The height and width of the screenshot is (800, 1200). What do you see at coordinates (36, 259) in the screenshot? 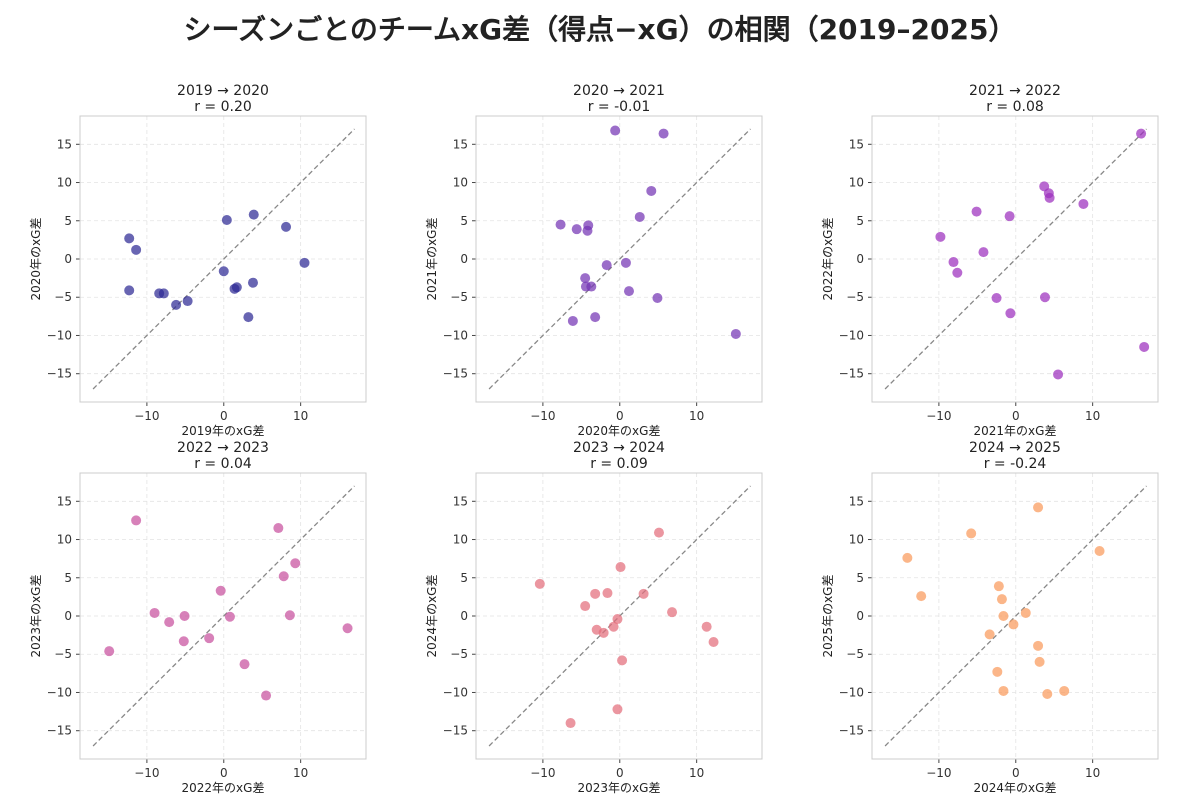
I see `y-axis-label: 2020年のxG差` at bounding box center [36, 259].